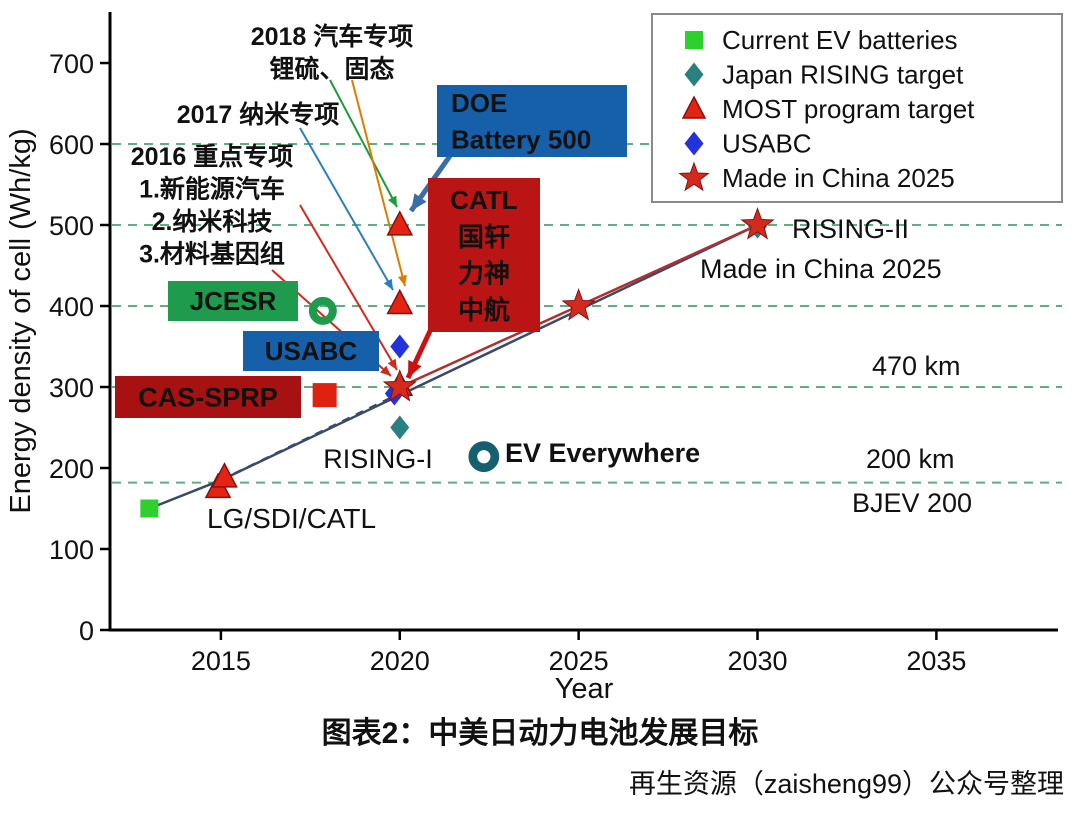 The height and width of the screenshot is (822, 1080). Describe the element at coordinates (694, 107) in the screenshot. I see `legend-triangle-icon` at that location.